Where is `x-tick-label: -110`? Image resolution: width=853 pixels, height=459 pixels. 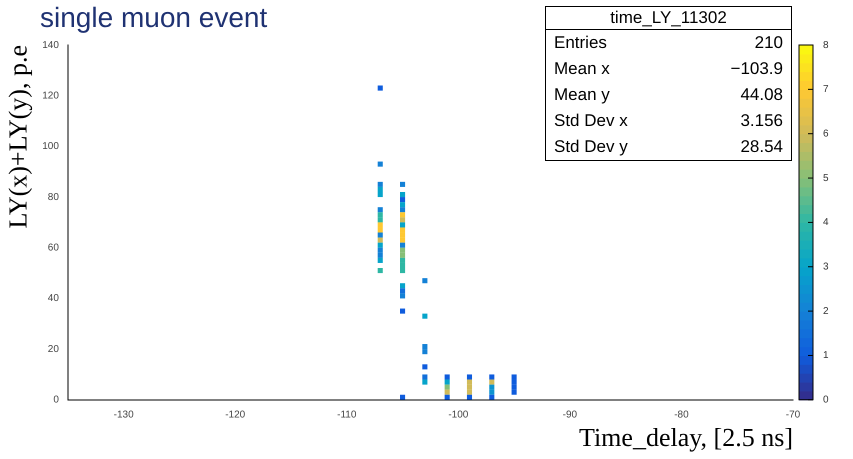
x-tick-label: -110 is located at coordinates (347, 415).